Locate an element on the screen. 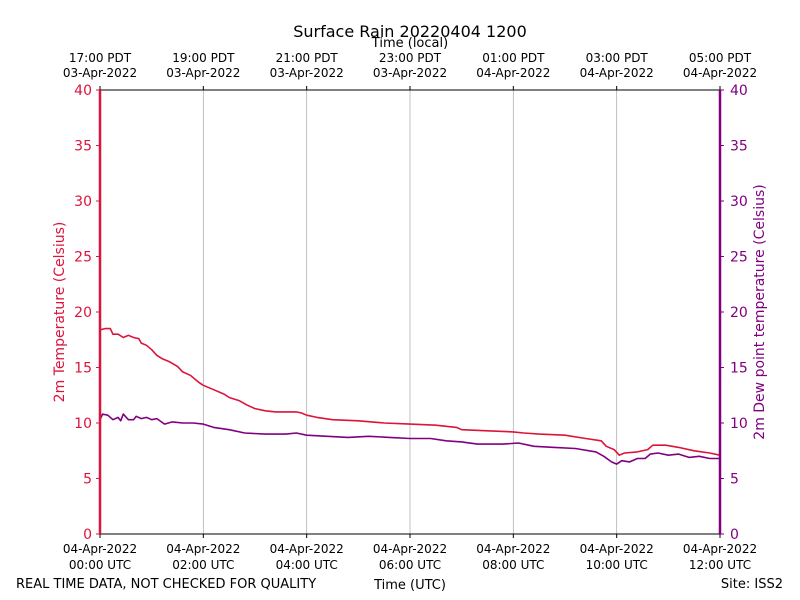 The width and height of the screenshot is (800, 600). left-tick-label: 0 is located at coordinates (87, 535).